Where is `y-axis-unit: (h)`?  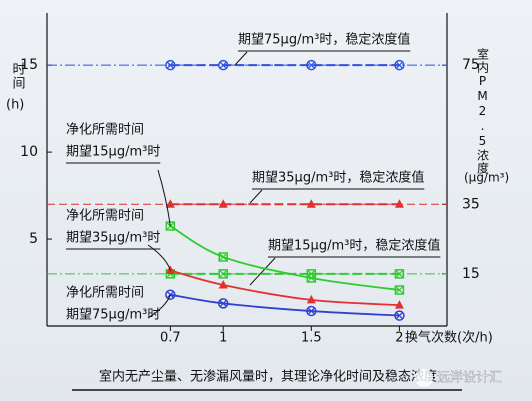
y-axis-unit: (h) is located at coordinates (15, 105).